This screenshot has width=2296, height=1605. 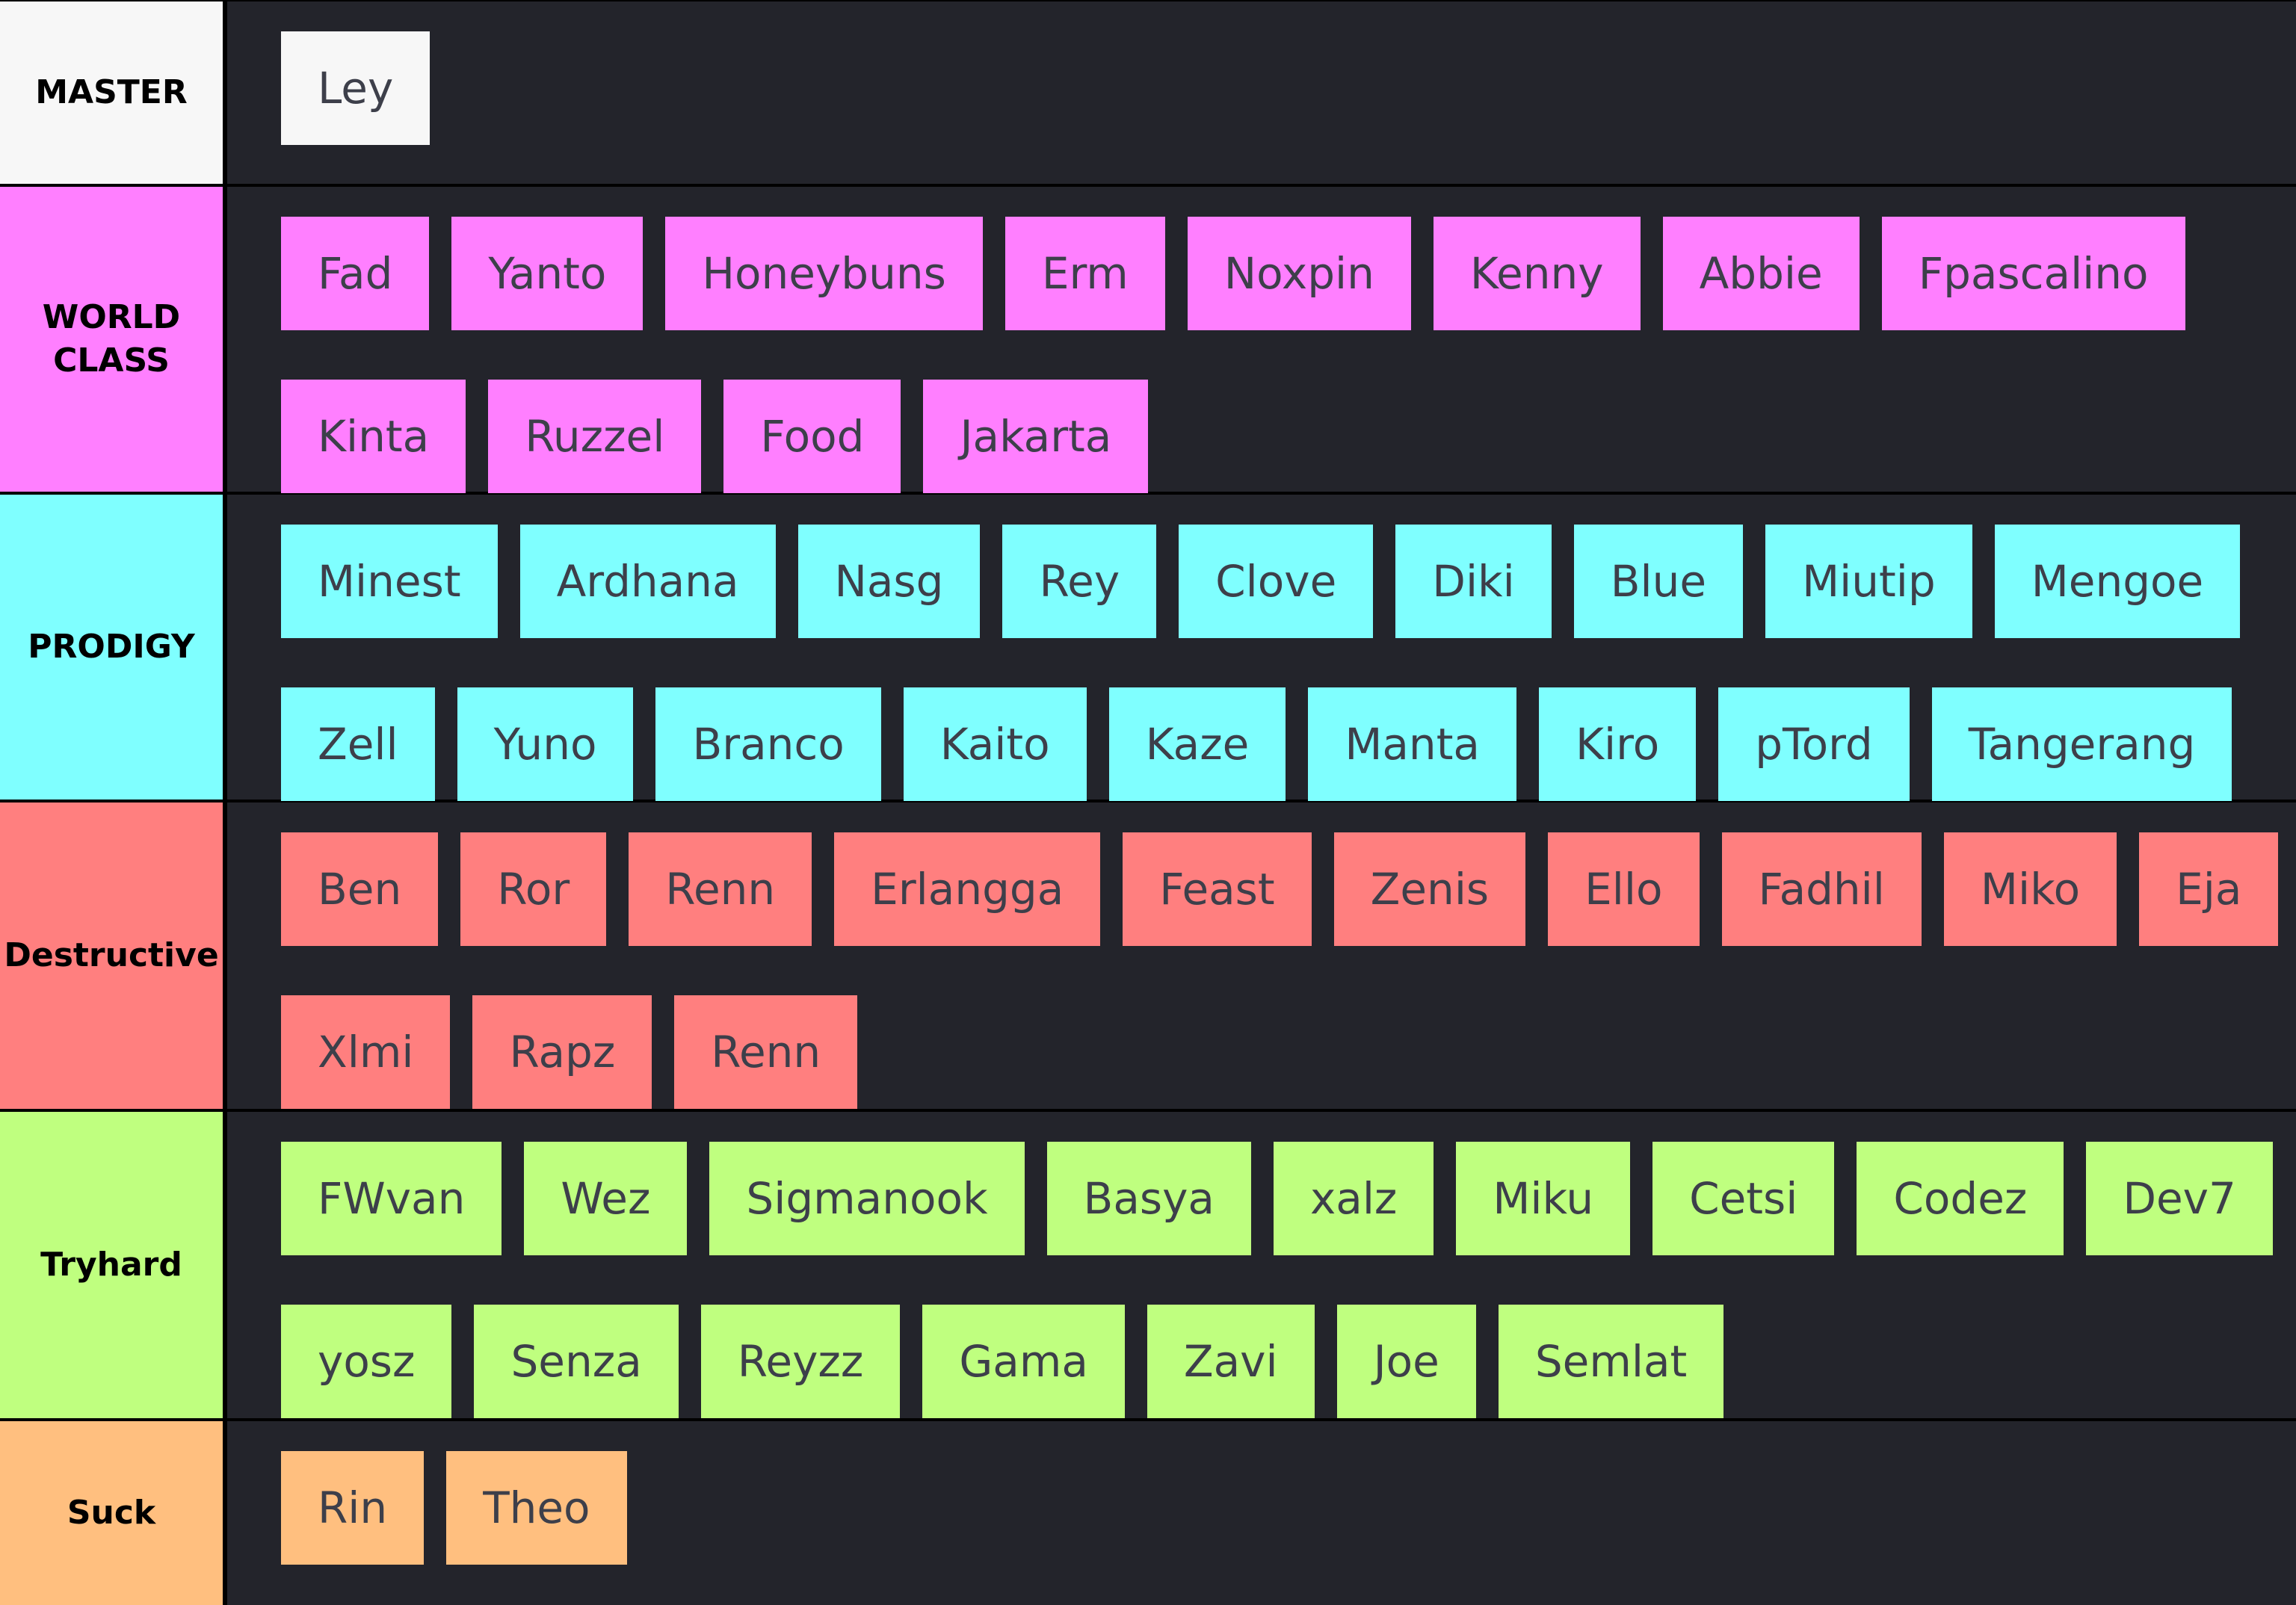 What do you see at coordinates (112, 647) in the screenshot?
I see `tier-label: PRODIGY` at bounding box center [112, 647].